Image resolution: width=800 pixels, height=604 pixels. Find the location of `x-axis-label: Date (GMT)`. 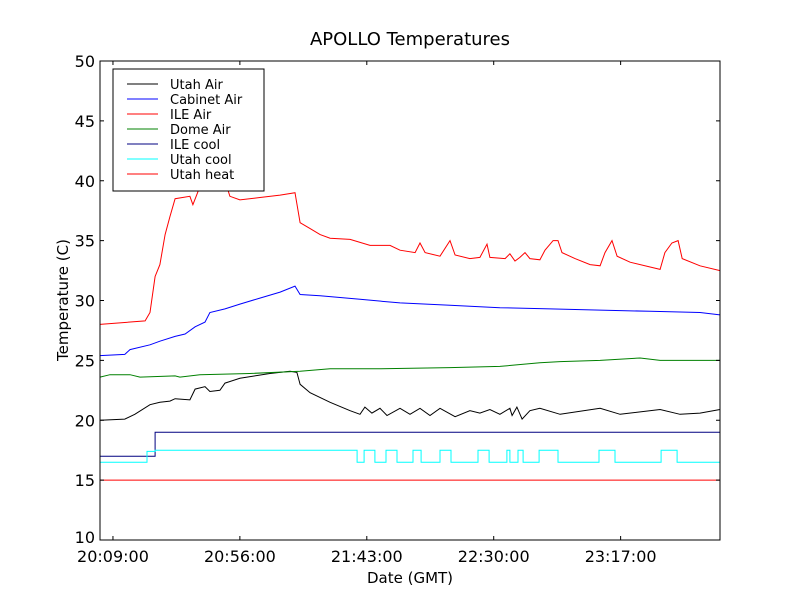

x-axis-label: Date (GMT) is located at coordinates (410, 578).